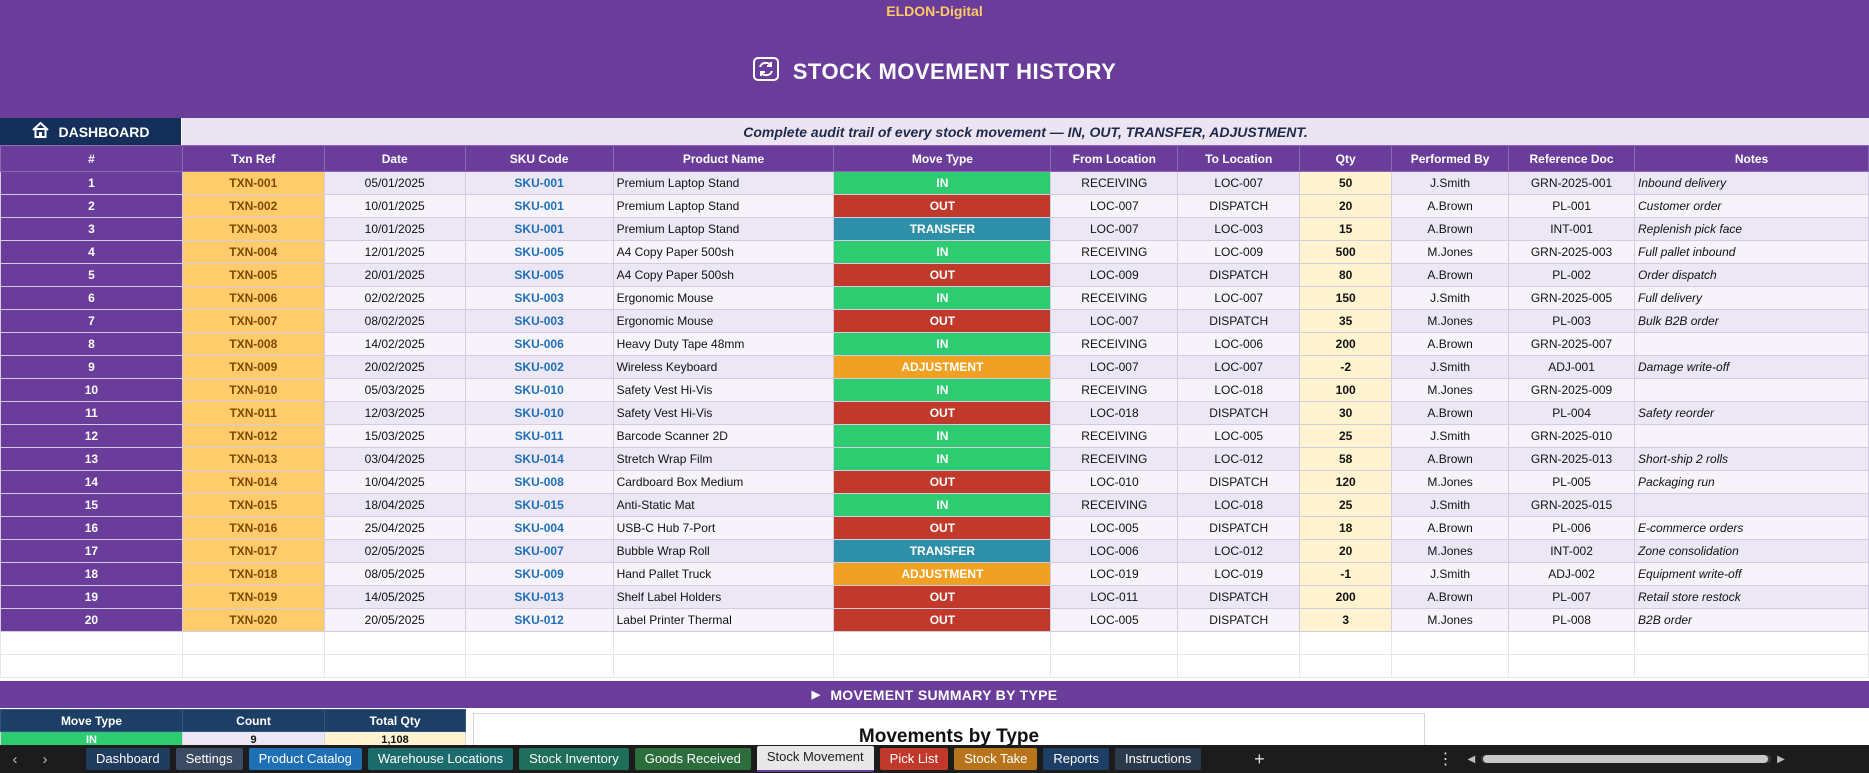 Image resolution: width=1869 pixels, height=773 pixels. I want to click on qty-cell: 80, so click(1346, 275).